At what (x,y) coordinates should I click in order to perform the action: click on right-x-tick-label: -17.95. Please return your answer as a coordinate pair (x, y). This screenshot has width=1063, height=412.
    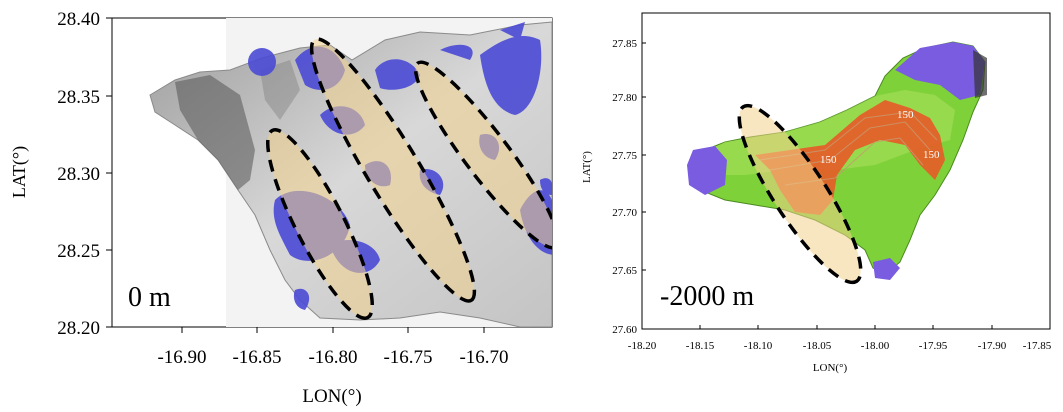
    Looking at the image, I should click on (933, 346).